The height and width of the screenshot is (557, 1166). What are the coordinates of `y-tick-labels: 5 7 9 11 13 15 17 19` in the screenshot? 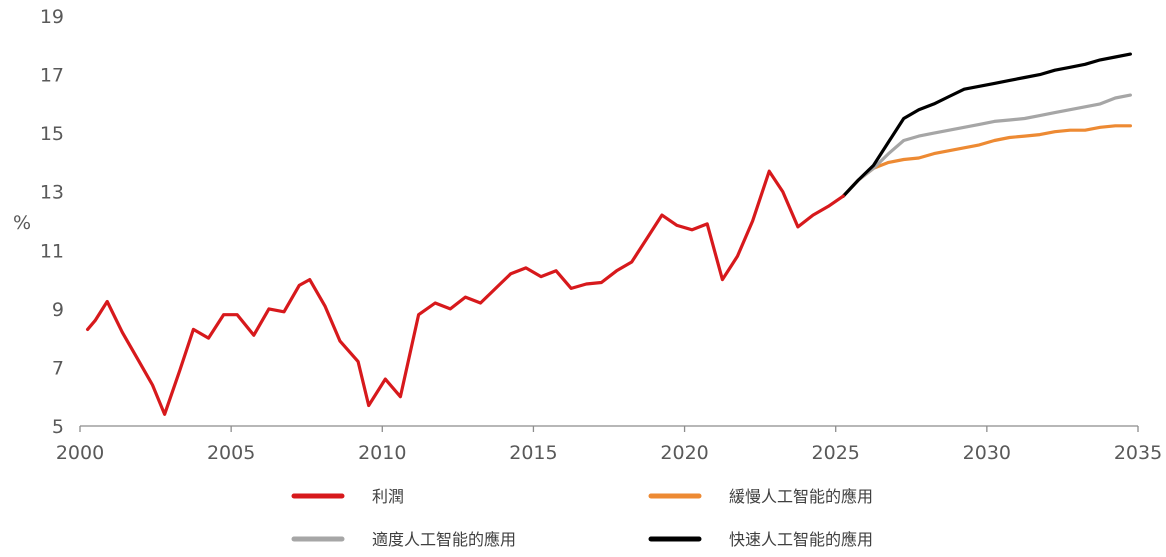 It's located at (52, 222).